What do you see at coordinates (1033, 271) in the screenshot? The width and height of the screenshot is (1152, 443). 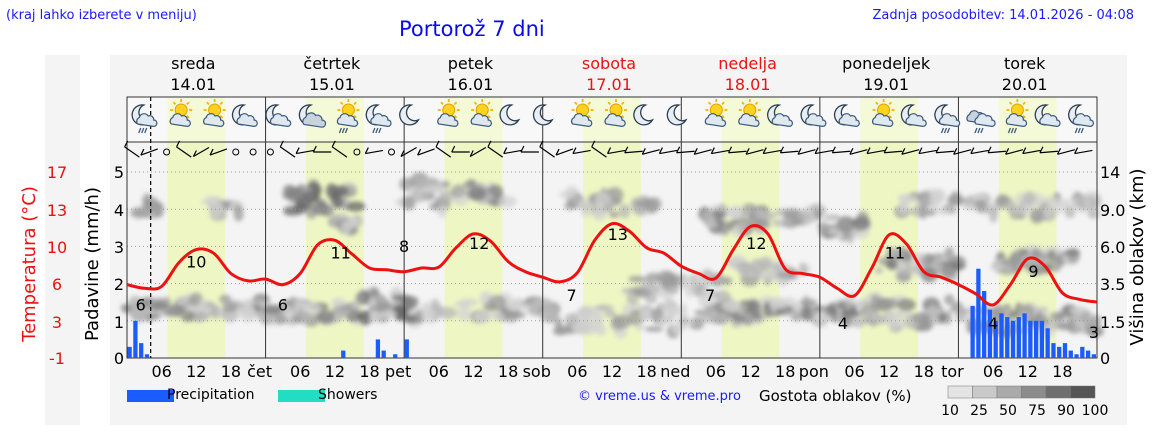 I see `temperature-label: 9` at bounding box center [1033, 271].